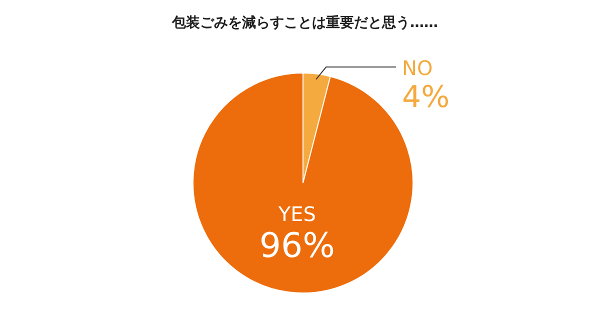 This screenshot has height=311, width=610. What do you see at coordinates (417, 68) in the screenshot?
I see `slice-label: NO` at bounding box center [417, 68].